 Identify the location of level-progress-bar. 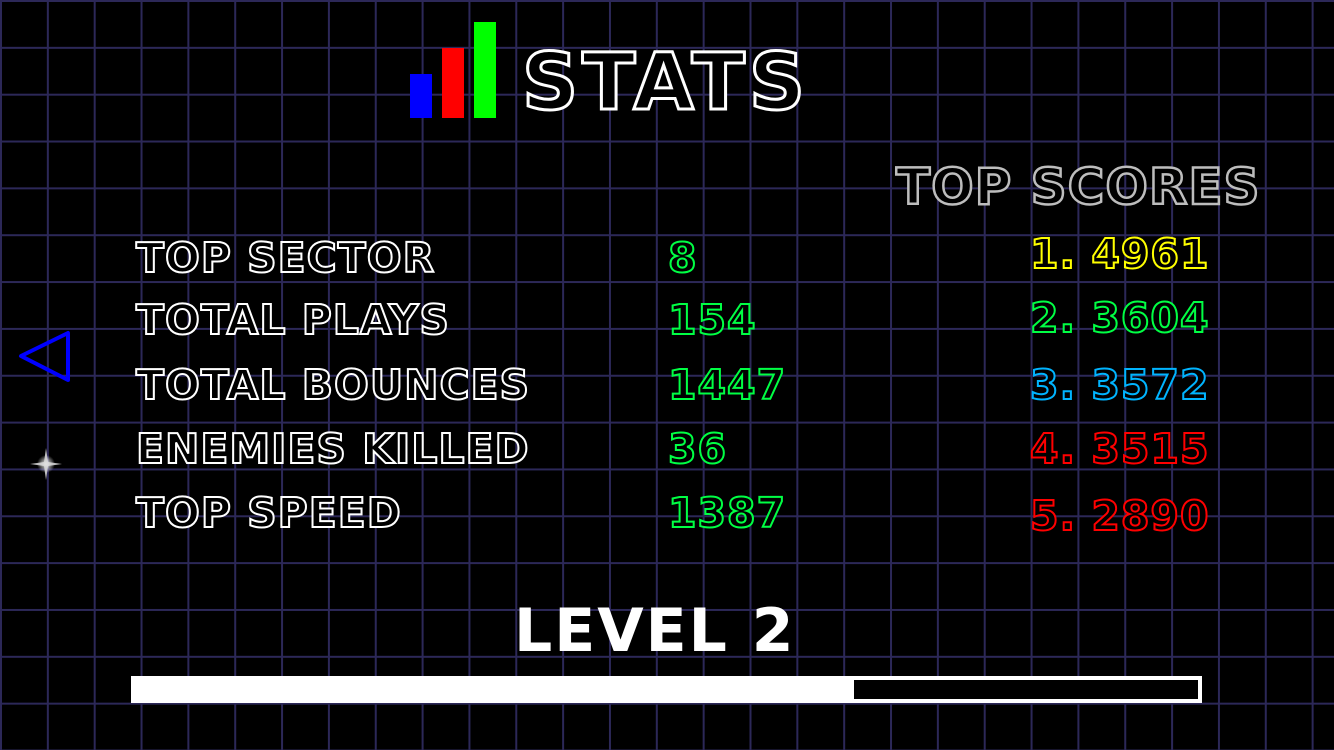
(666, 689).